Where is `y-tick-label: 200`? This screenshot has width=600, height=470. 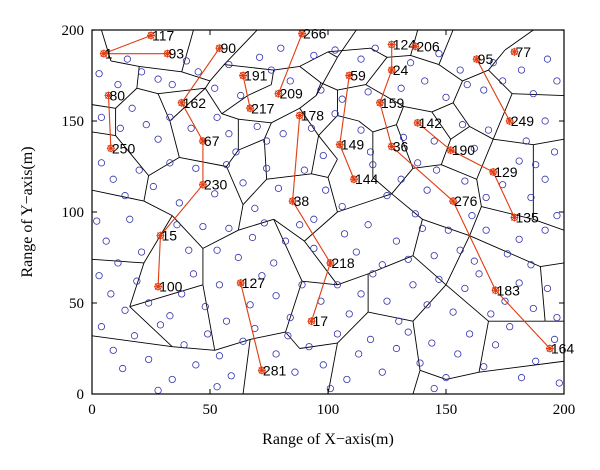 y-tick-label: 200 is located at coordinates (73, 31).